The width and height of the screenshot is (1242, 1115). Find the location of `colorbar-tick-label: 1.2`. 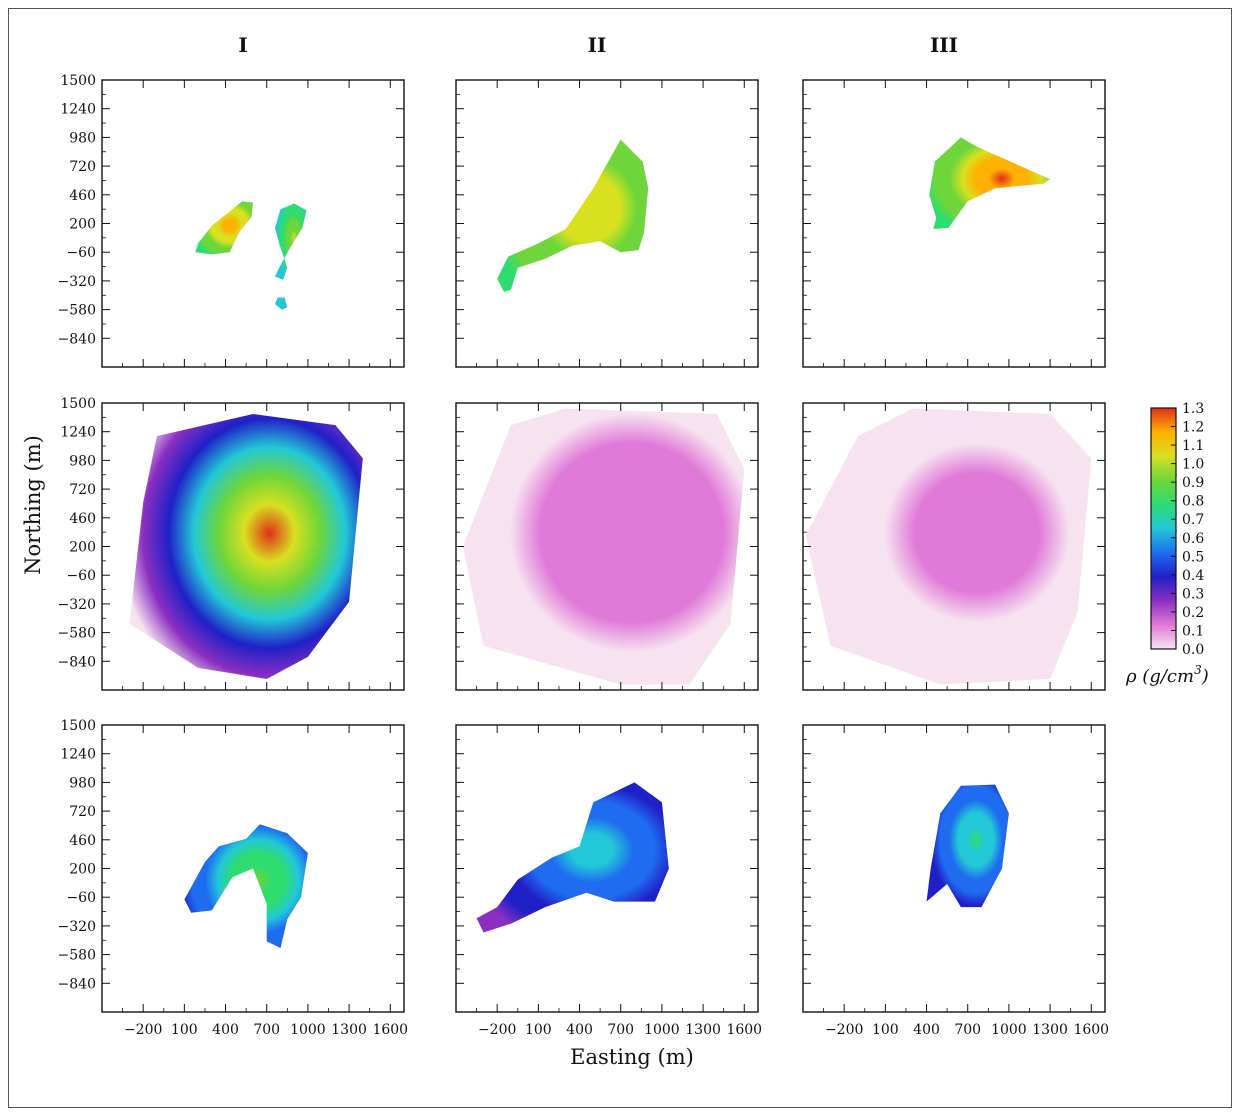

colorbar-tick-label: 1.2 is located at coordinates (1193, 428).